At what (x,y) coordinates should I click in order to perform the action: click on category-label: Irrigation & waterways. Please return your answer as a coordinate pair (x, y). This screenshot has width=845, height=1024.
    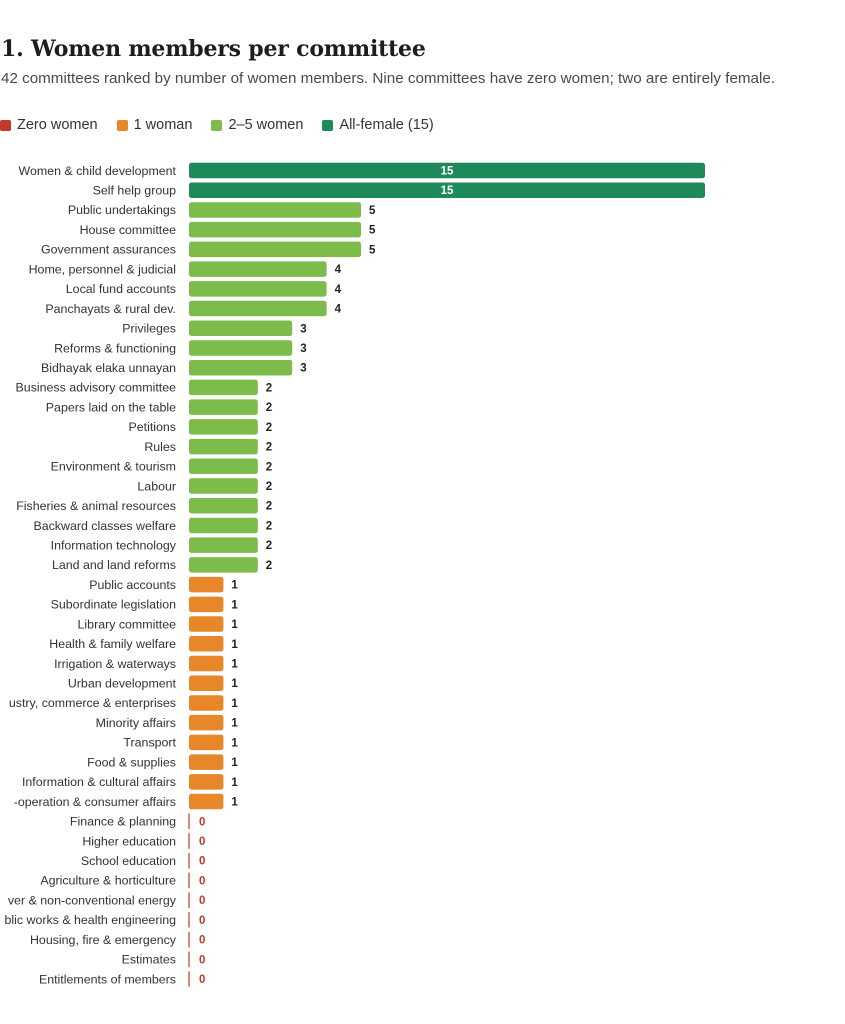
    Looking at the image, I should click on (115, 664).